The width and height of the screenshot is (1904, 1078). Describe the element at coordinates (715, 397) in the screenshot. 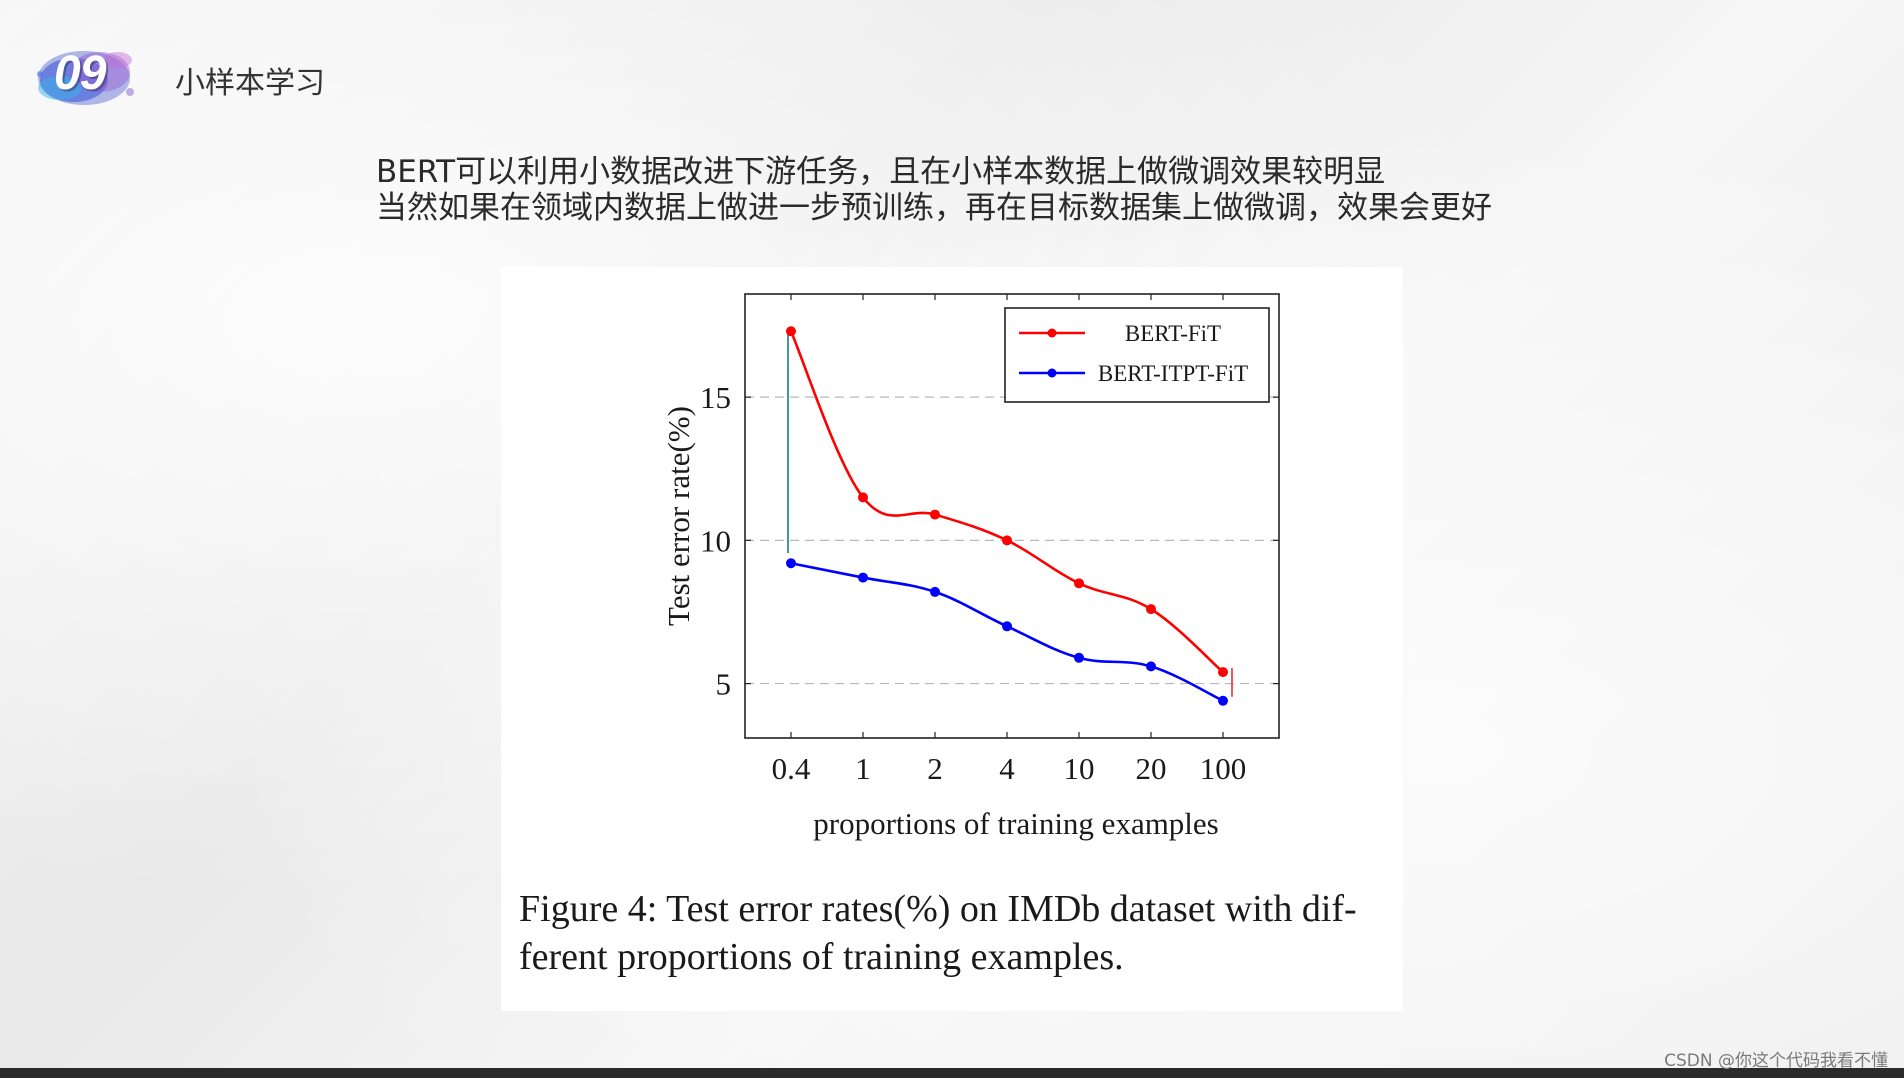

I see `y-tick-label: 15` at that location.